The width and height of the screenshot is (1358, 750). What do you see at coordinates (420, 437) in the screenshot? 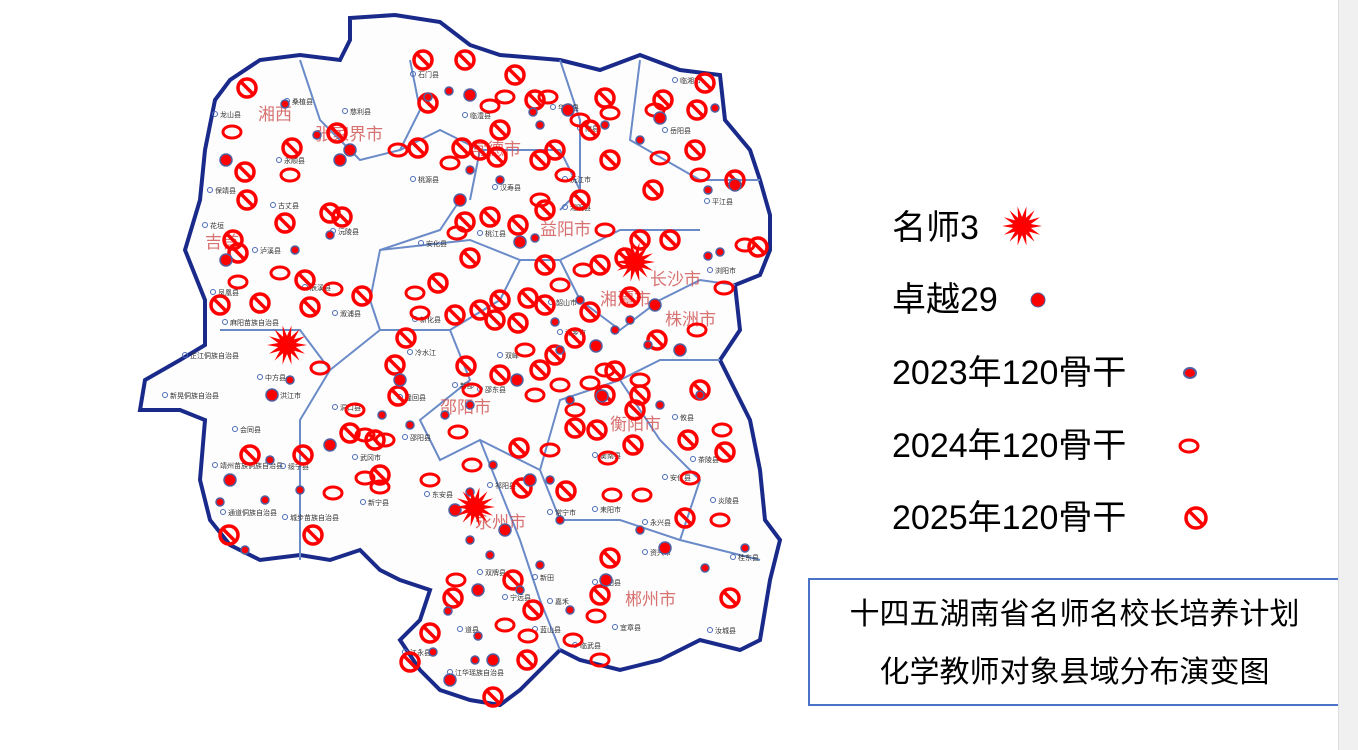
I see `county-label: 邵阳县` at bounding box center [420, 437].